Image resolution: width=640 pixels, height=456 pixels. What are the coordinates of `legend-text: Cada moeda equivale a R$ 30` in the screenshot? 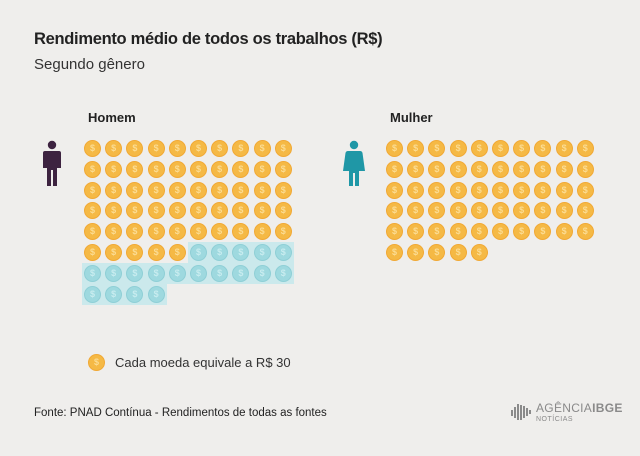 It's located at (203, 362).